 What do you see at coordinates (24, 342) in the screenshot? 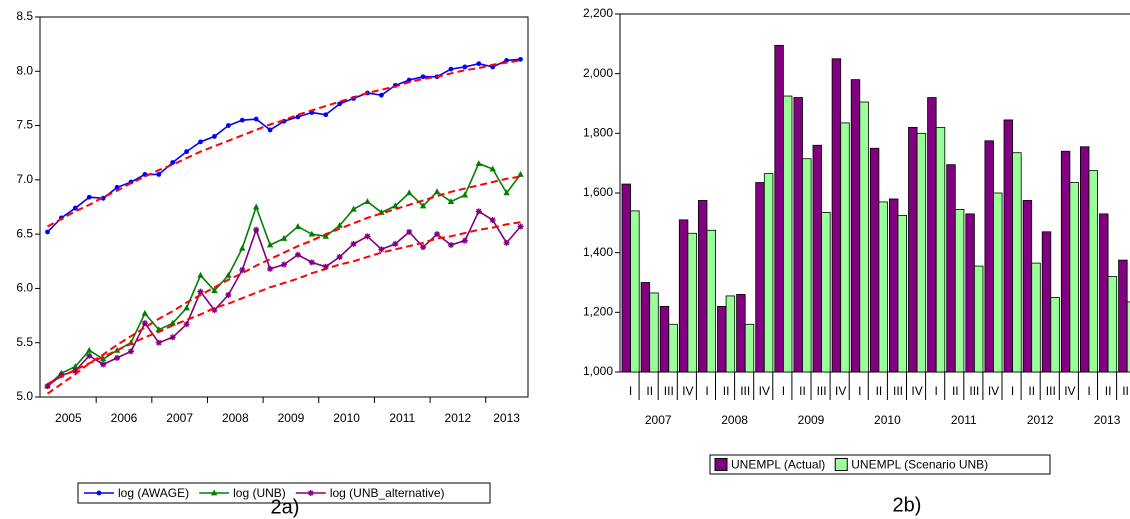
I see `y-tick-label: 5.5` at bounding box center [24, 342].